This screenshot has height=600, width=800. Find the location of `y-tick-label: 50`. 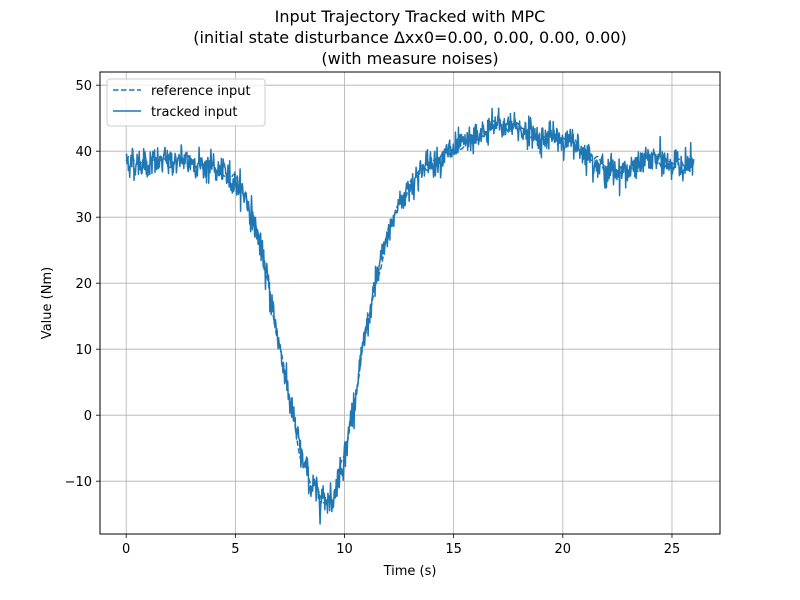

y-tick-label: 50 is located at coordinates (83, 86).